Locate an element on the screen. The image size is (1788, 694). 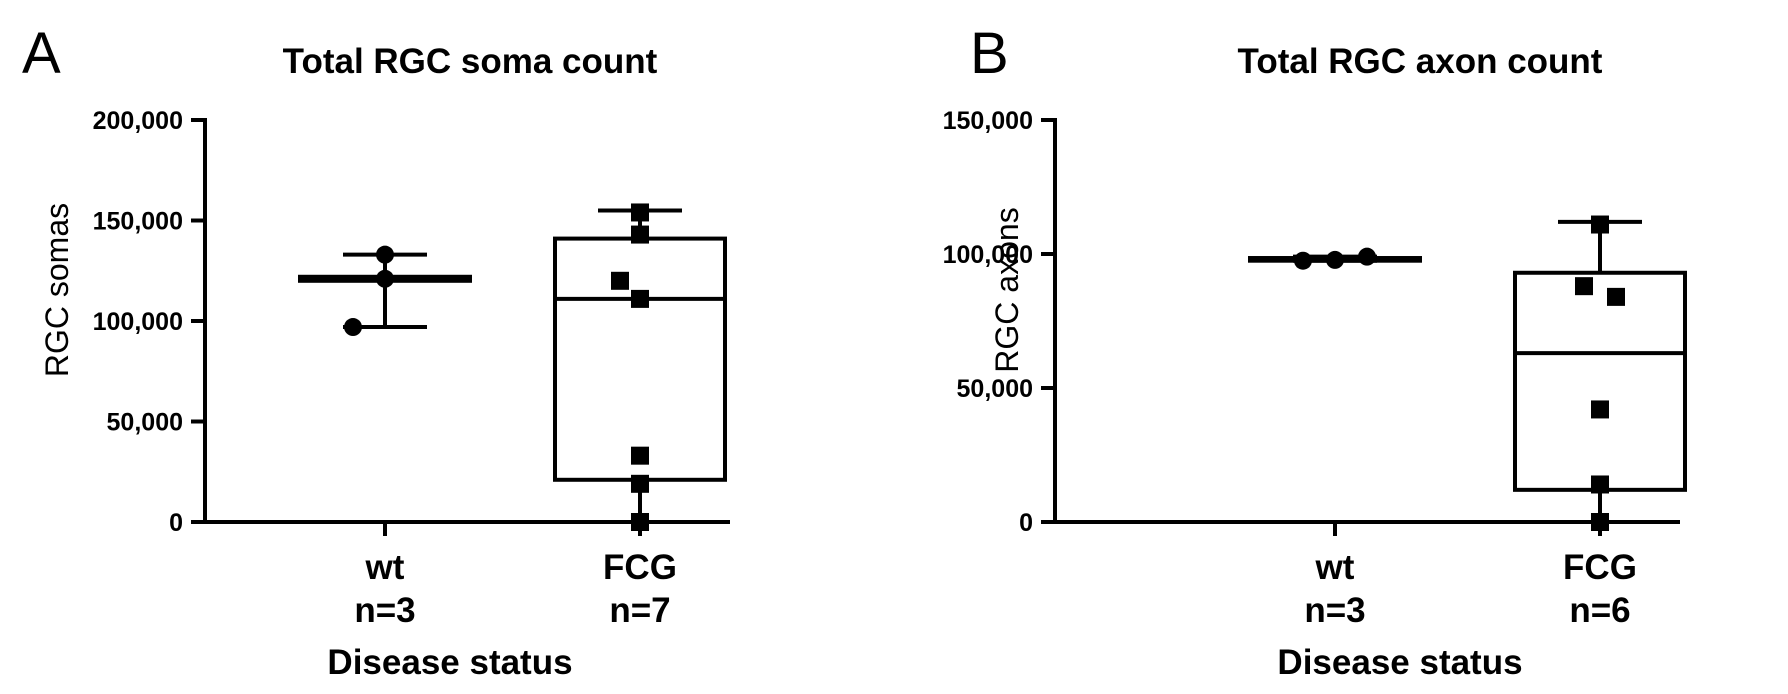
chart-title-a: Total RGC soma count is located at coordinates (470, 61).